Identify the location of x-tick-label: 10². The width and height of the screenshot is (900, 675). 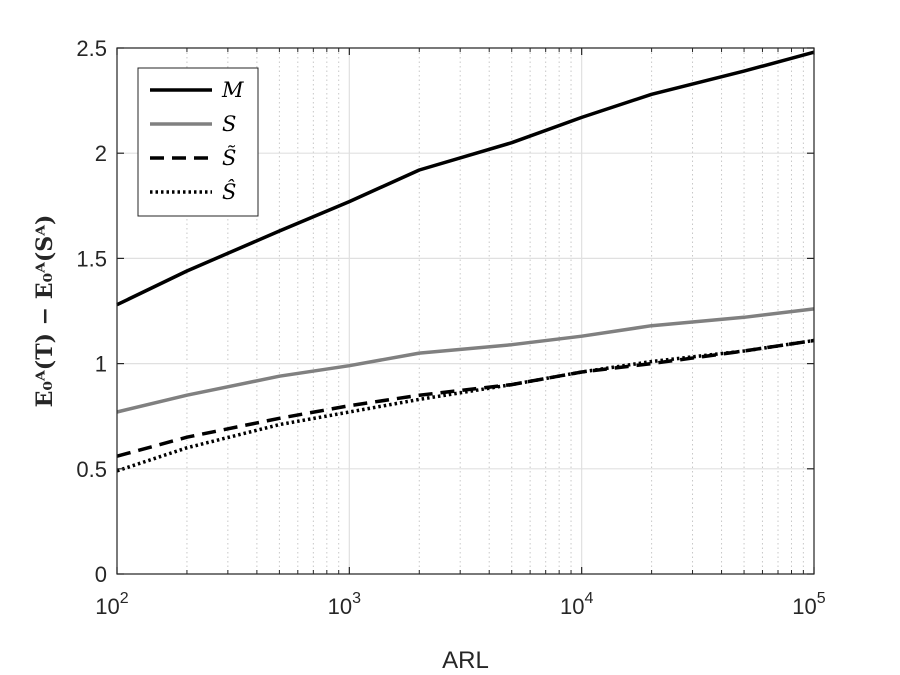
(111, 604).